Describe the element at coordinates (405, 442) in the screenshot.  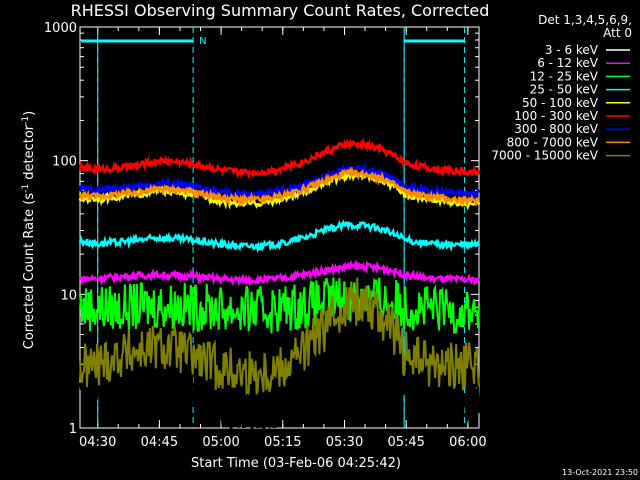
I see `x-tick-label: 05:45` at that location.